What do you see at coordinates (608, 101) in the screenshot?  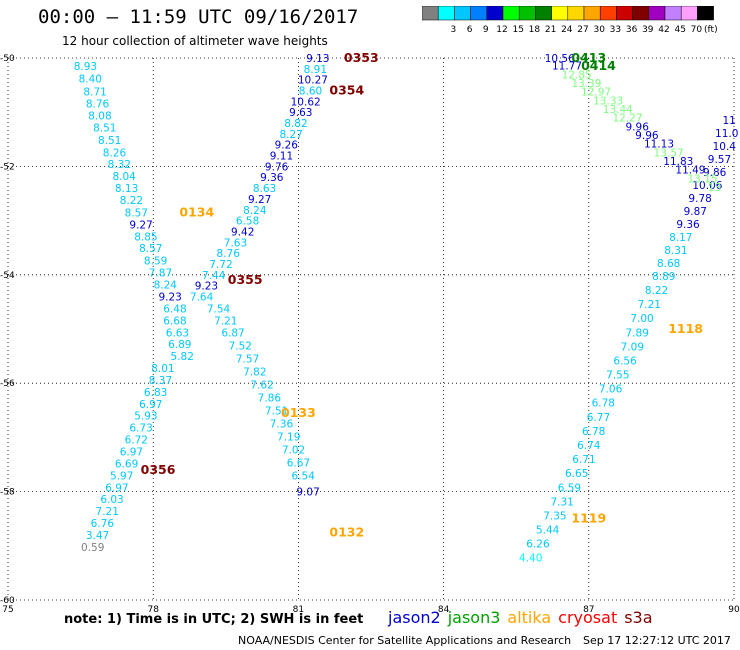 I see `wave-height-value: 13.33` at bounding box center [608, 101].